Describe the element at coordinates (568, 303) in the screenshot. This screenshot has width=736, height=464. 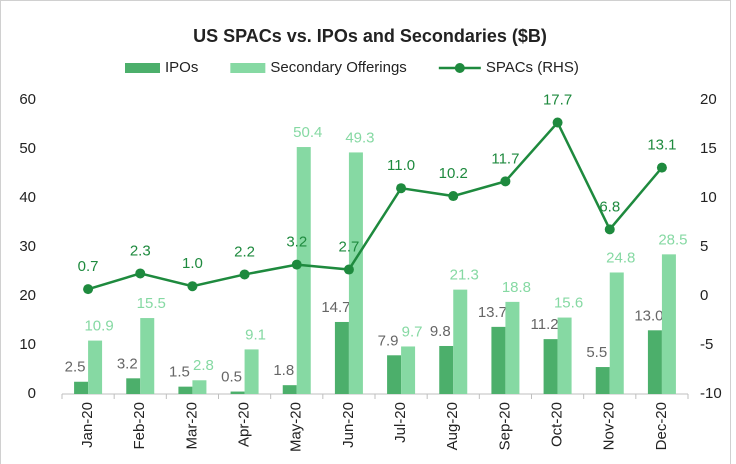
I see `data-label: 15.6` at that location.